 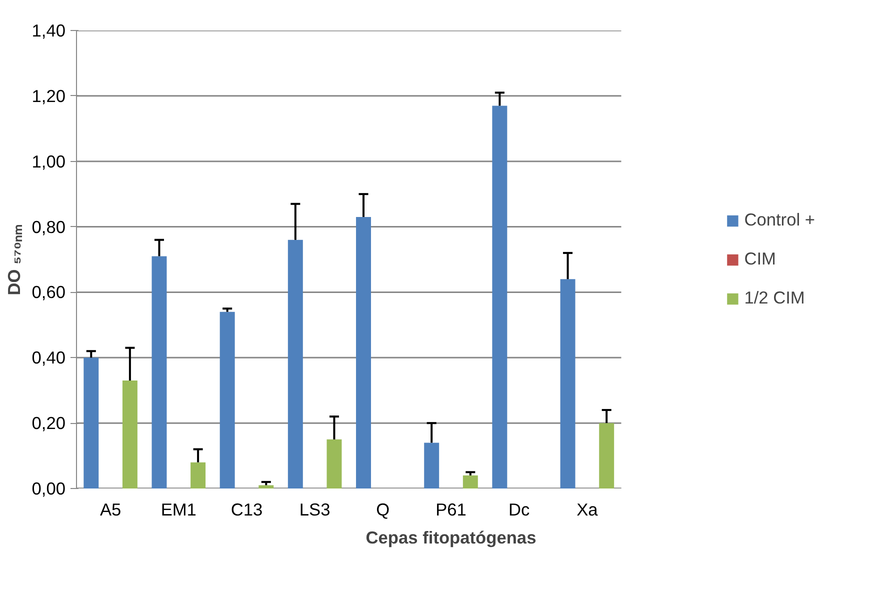 What do you see at coordinates (451, 538) in the screenshot?
I see `x-axis-title: Cepas fitopatógenas` at bounding box center [451, 538].